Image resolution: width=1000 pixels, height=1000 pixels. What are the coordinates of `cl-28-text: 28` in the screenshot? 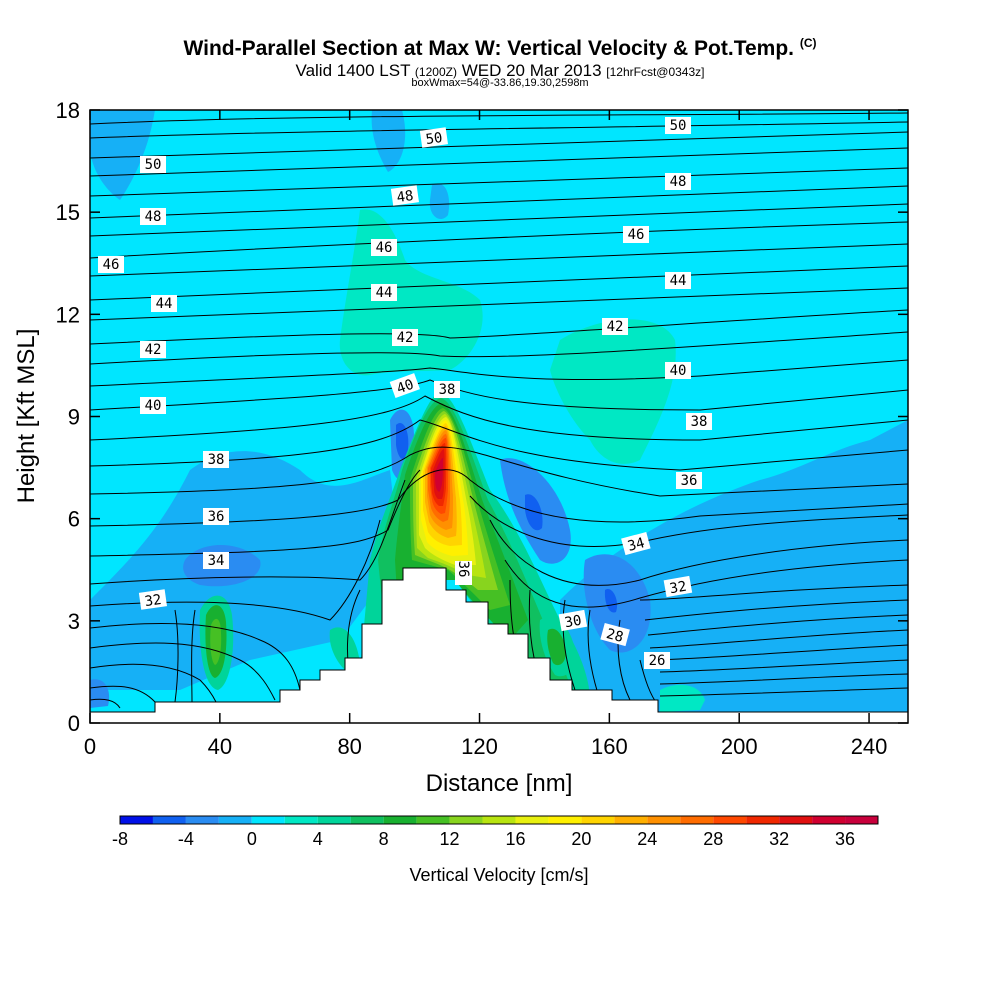 It's located at (615, 636).